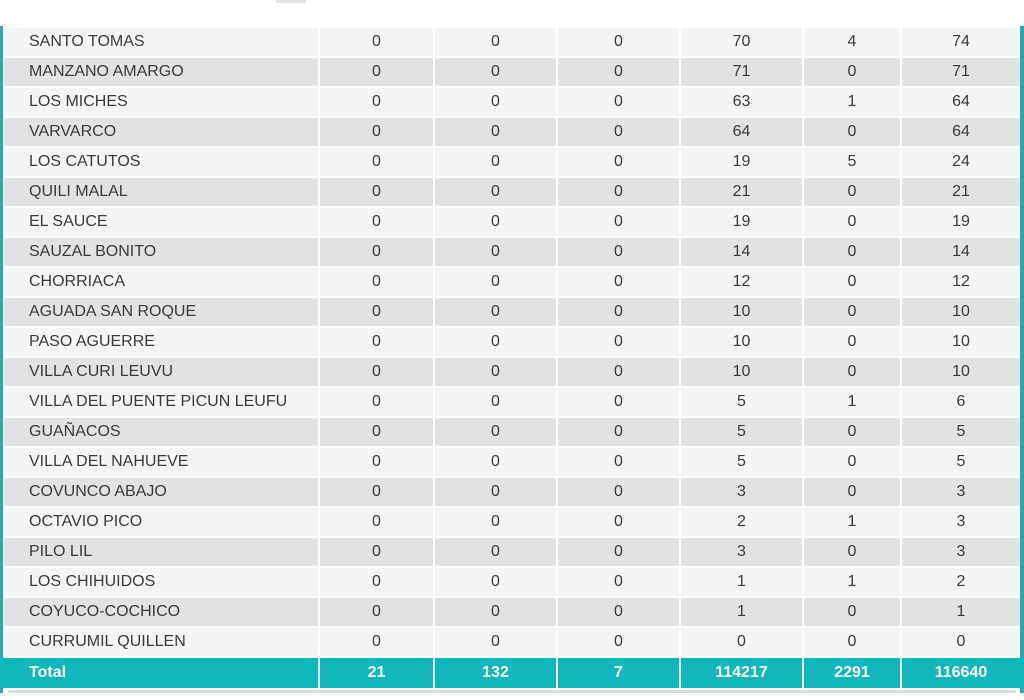  I want to click on value-cell: 2, so click(741, 522).